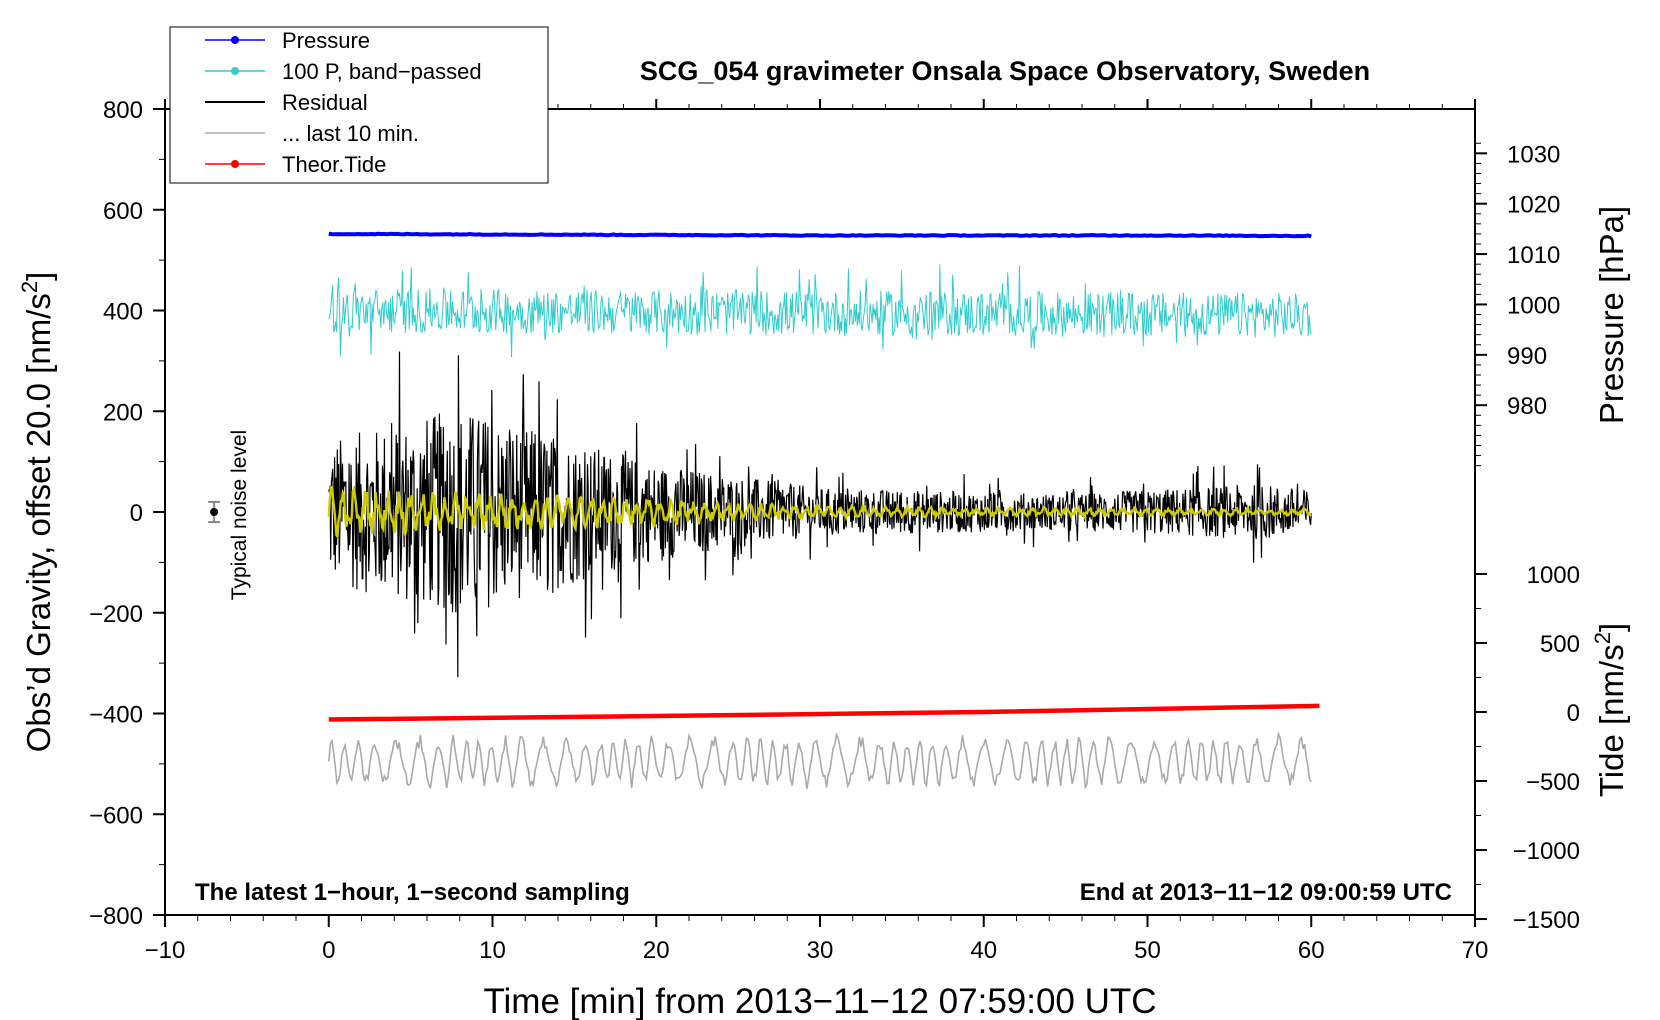 The height and width of the screenshot is (1020, 1660). I want to click on x-axis-tick-labels: −10 0 10 20 30 40 50 60 70, so click(817, 950).